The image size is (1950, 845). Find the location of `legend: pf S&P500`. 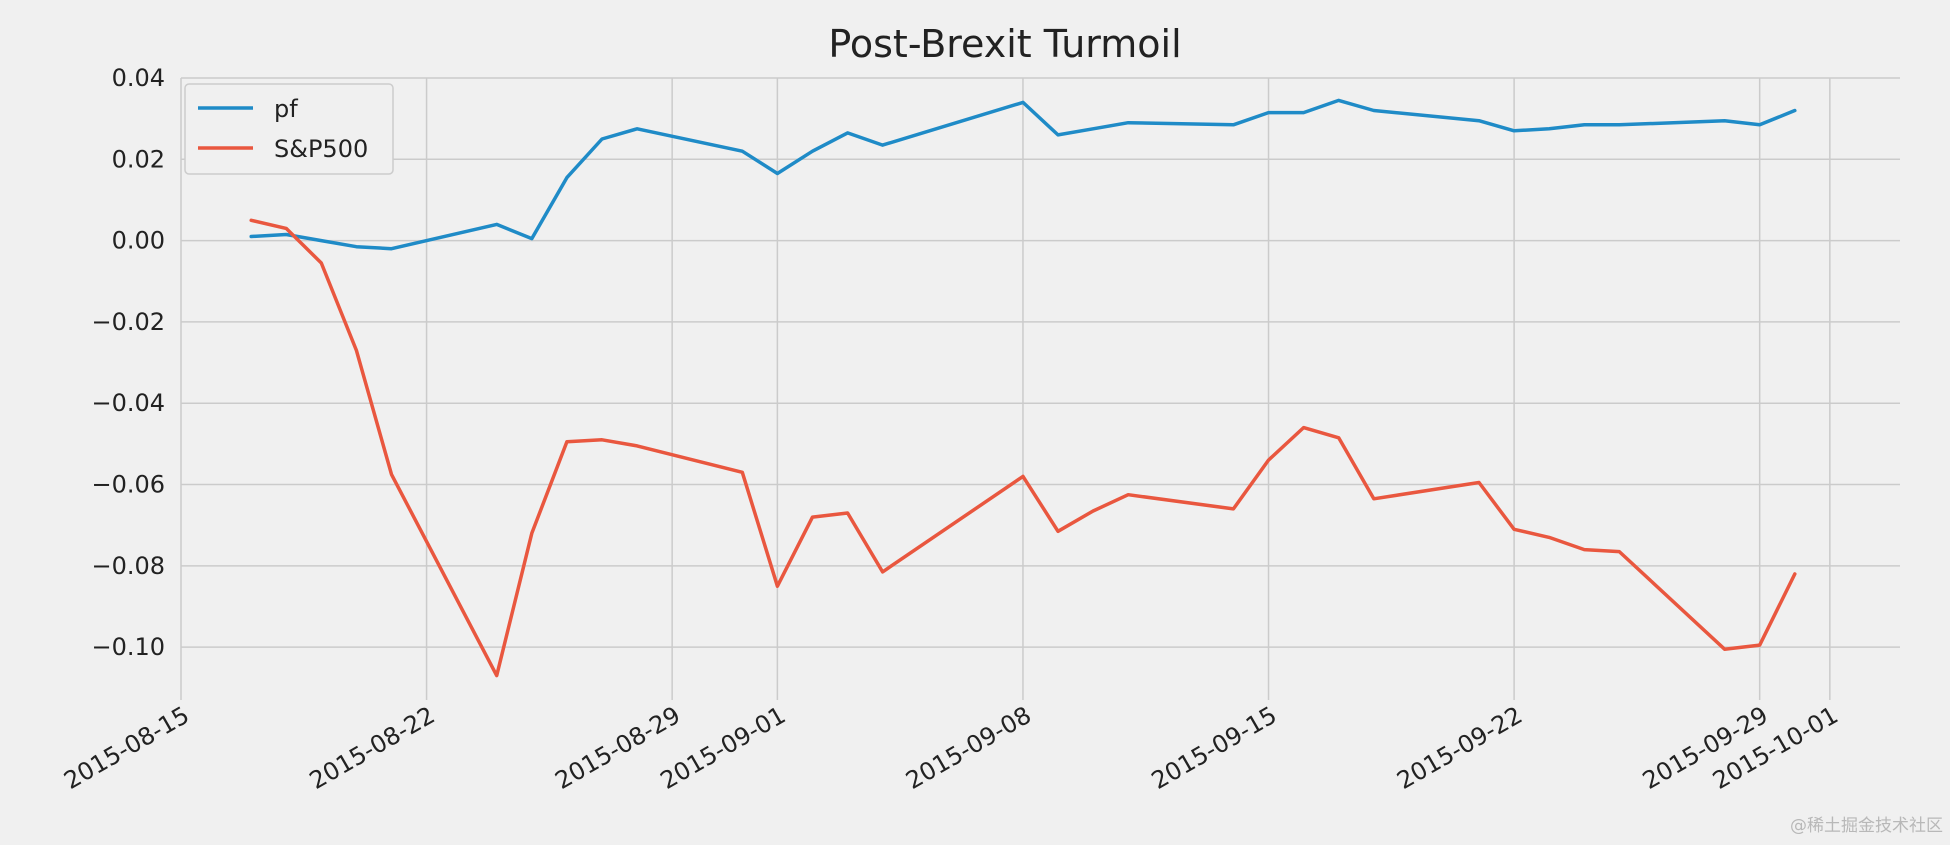

legend: pf S&P500 is located at coordinates (289, 129).